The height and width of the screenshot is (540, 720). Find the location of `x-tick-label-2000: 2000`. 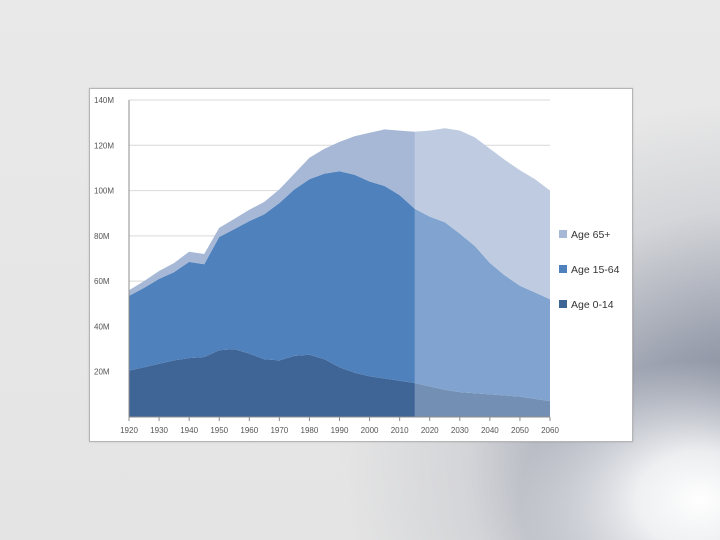

x-tick-label-2000: 2000 is located at coordinates (370, 430).